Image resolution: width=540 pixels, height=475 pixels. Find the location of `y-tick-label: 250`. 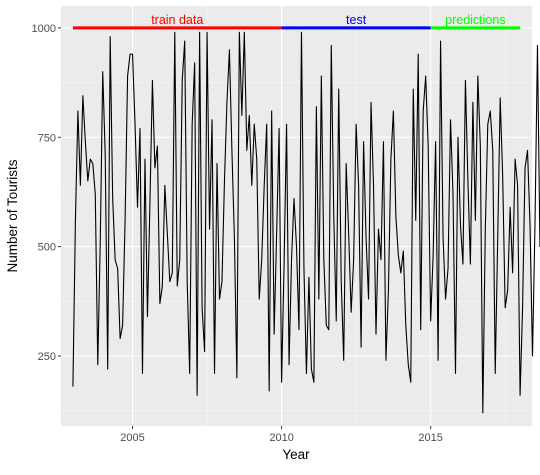

y-tick-label: 250 is located at coordinates (47, 357).